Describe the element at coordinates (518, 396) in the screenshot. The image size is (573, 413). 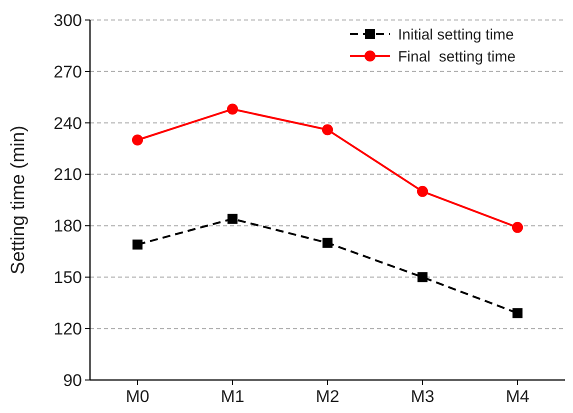
I see `x-tick-label: M4` at that location.